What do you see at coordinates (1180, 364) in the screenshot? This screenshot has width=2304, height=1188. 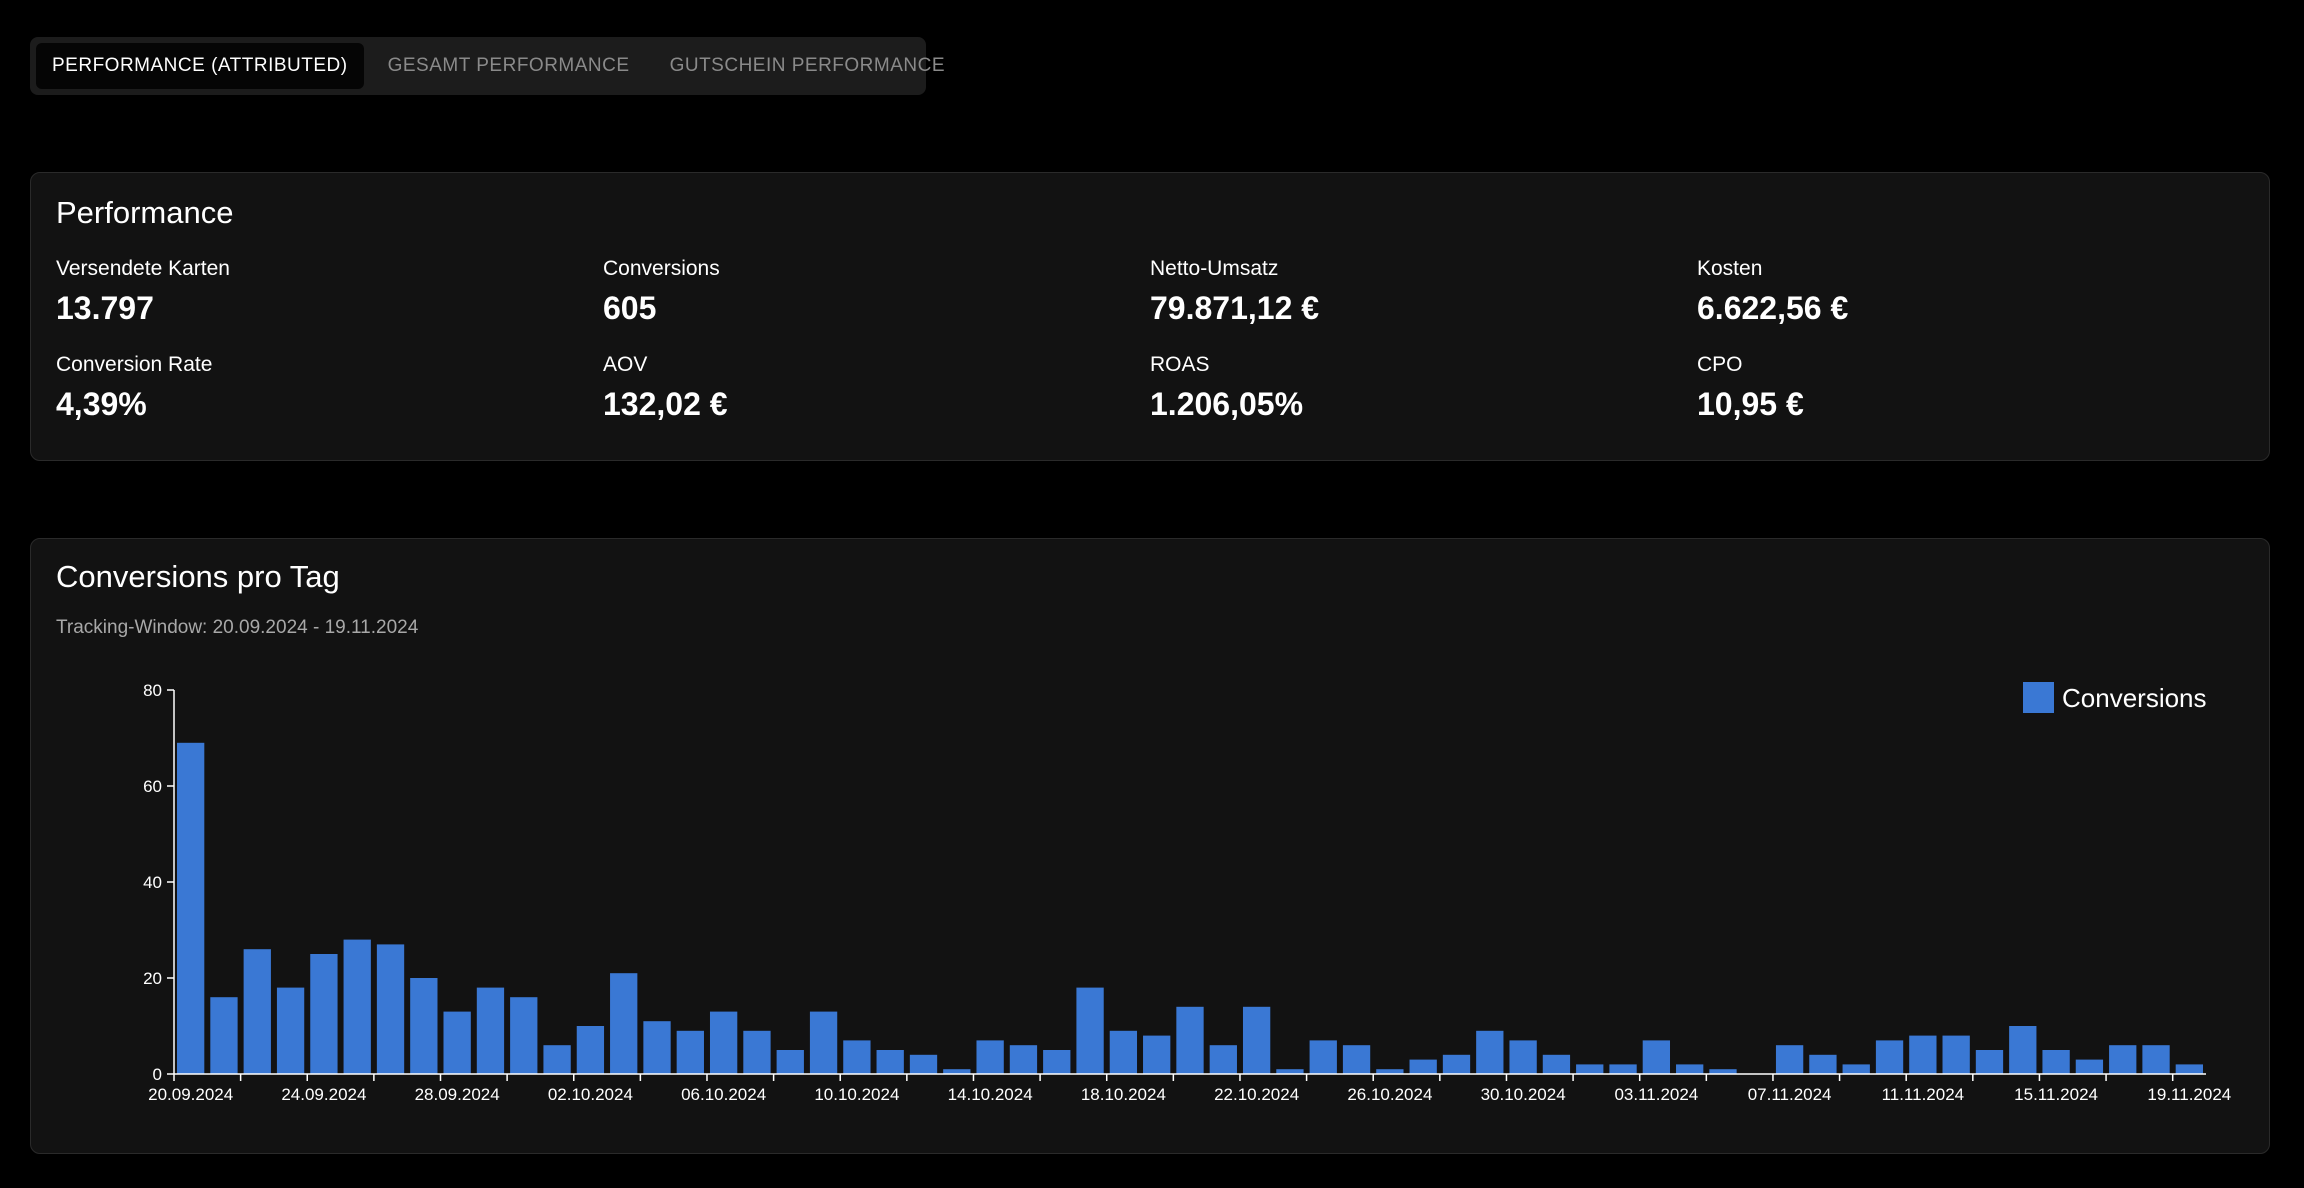 I see `metric-label: ROAS` at bounding box center [1180, 364].